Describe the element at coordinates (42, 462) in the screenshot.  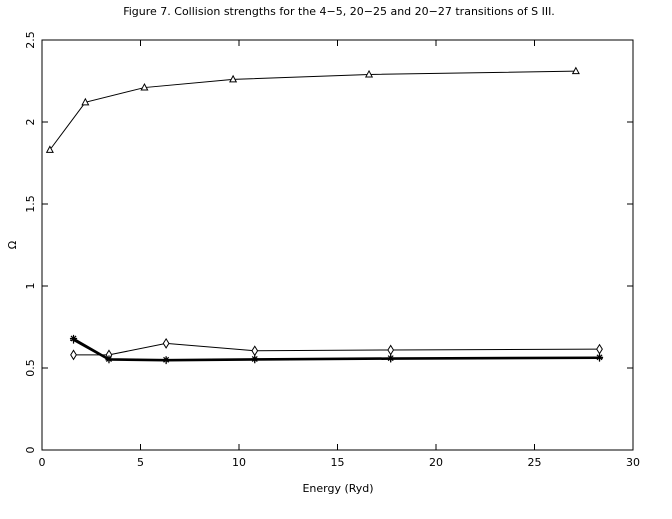
I see `x-tick-label: 0` at that location.